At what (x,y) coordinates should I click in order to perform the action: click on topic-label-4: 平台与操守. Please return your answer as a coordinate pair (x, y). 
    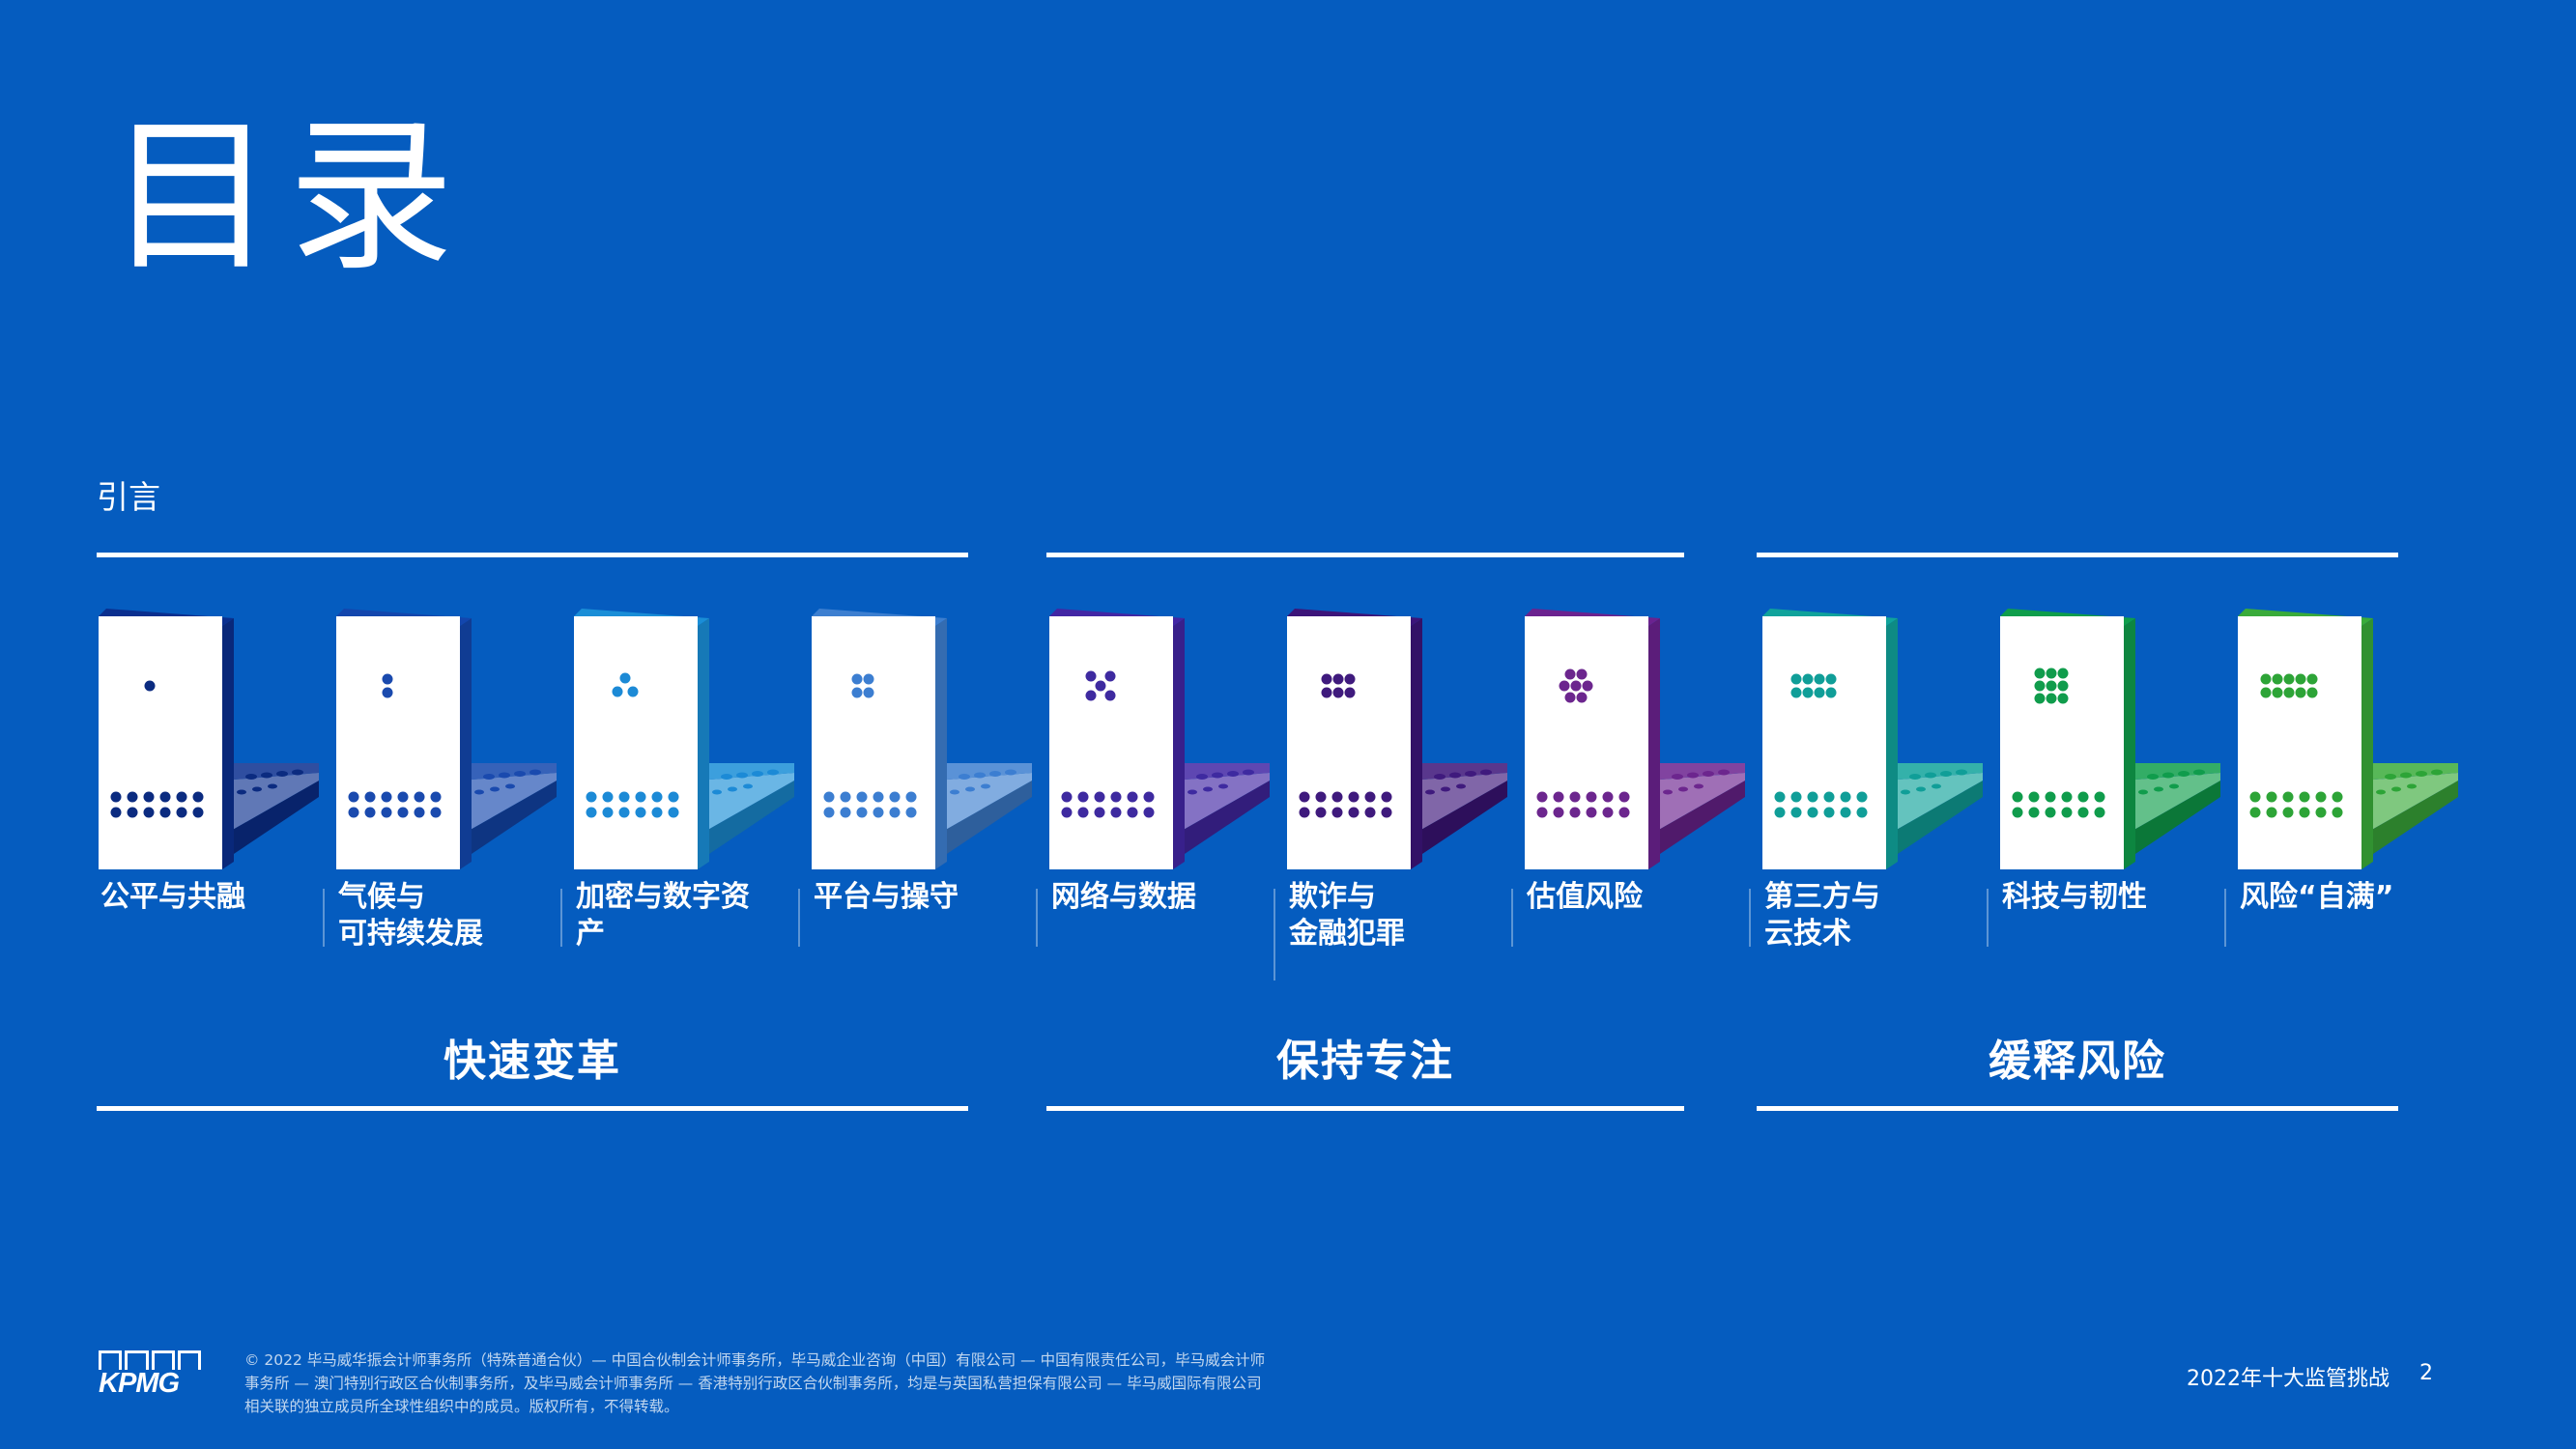
    Looking at the image, I should click on (887, 897).